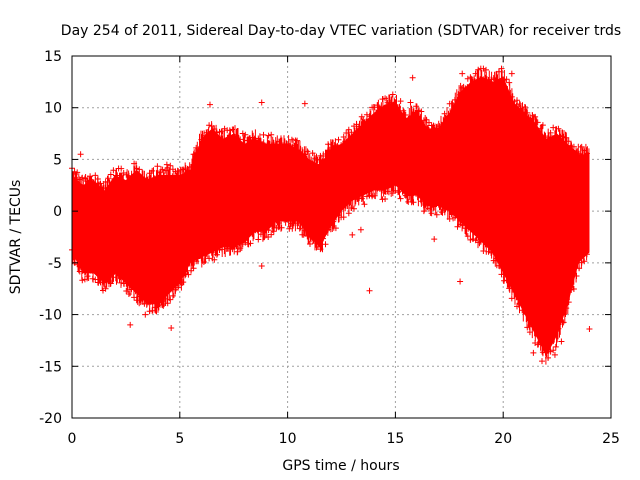 The width and height of the screenshot is (640, 480). What do you see at coordinates (72, 439) in the screenshot?
I see `x-tick-label: 0` at bounding box center [72, 439].